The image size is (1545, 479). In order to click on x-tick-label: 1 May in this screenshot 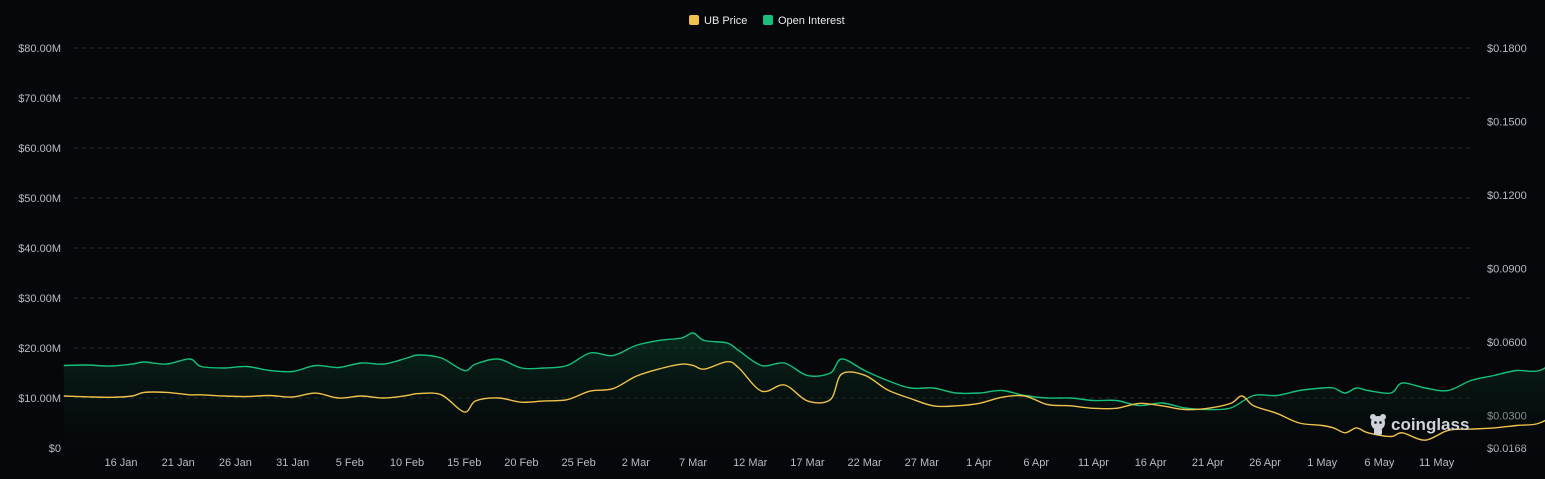, I will do `click(1322, 463)`.